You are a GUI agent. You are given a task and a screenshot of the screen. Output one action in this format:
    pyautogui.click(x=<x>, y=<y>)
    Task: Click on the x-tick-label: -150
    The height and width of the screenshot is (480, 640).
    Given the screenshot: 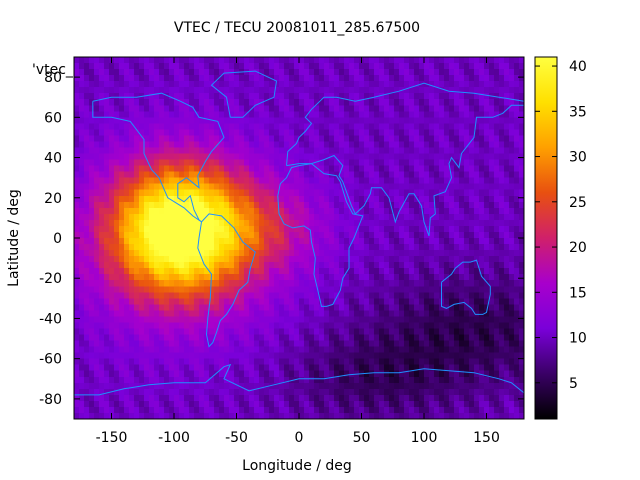 What is the action you would take?
    pyautogui.click(x=112, y=438)
    